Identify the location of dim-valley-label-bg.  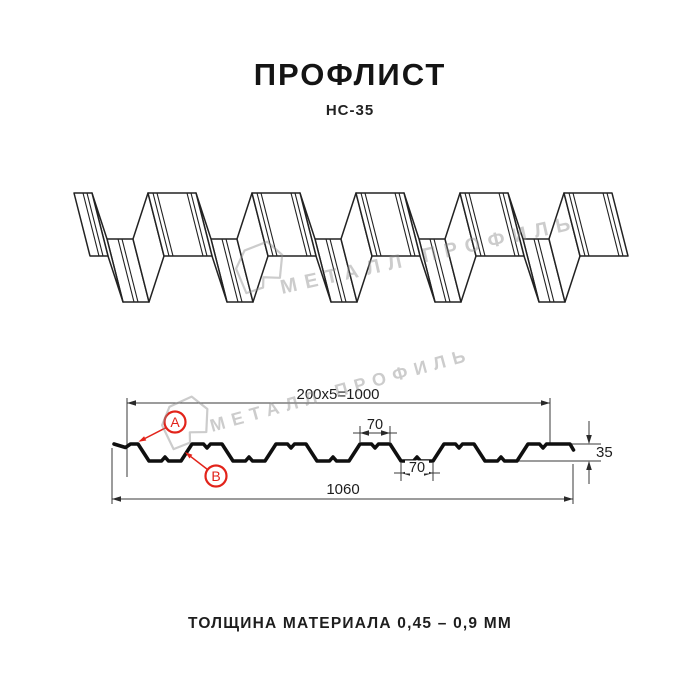
(417, 467).